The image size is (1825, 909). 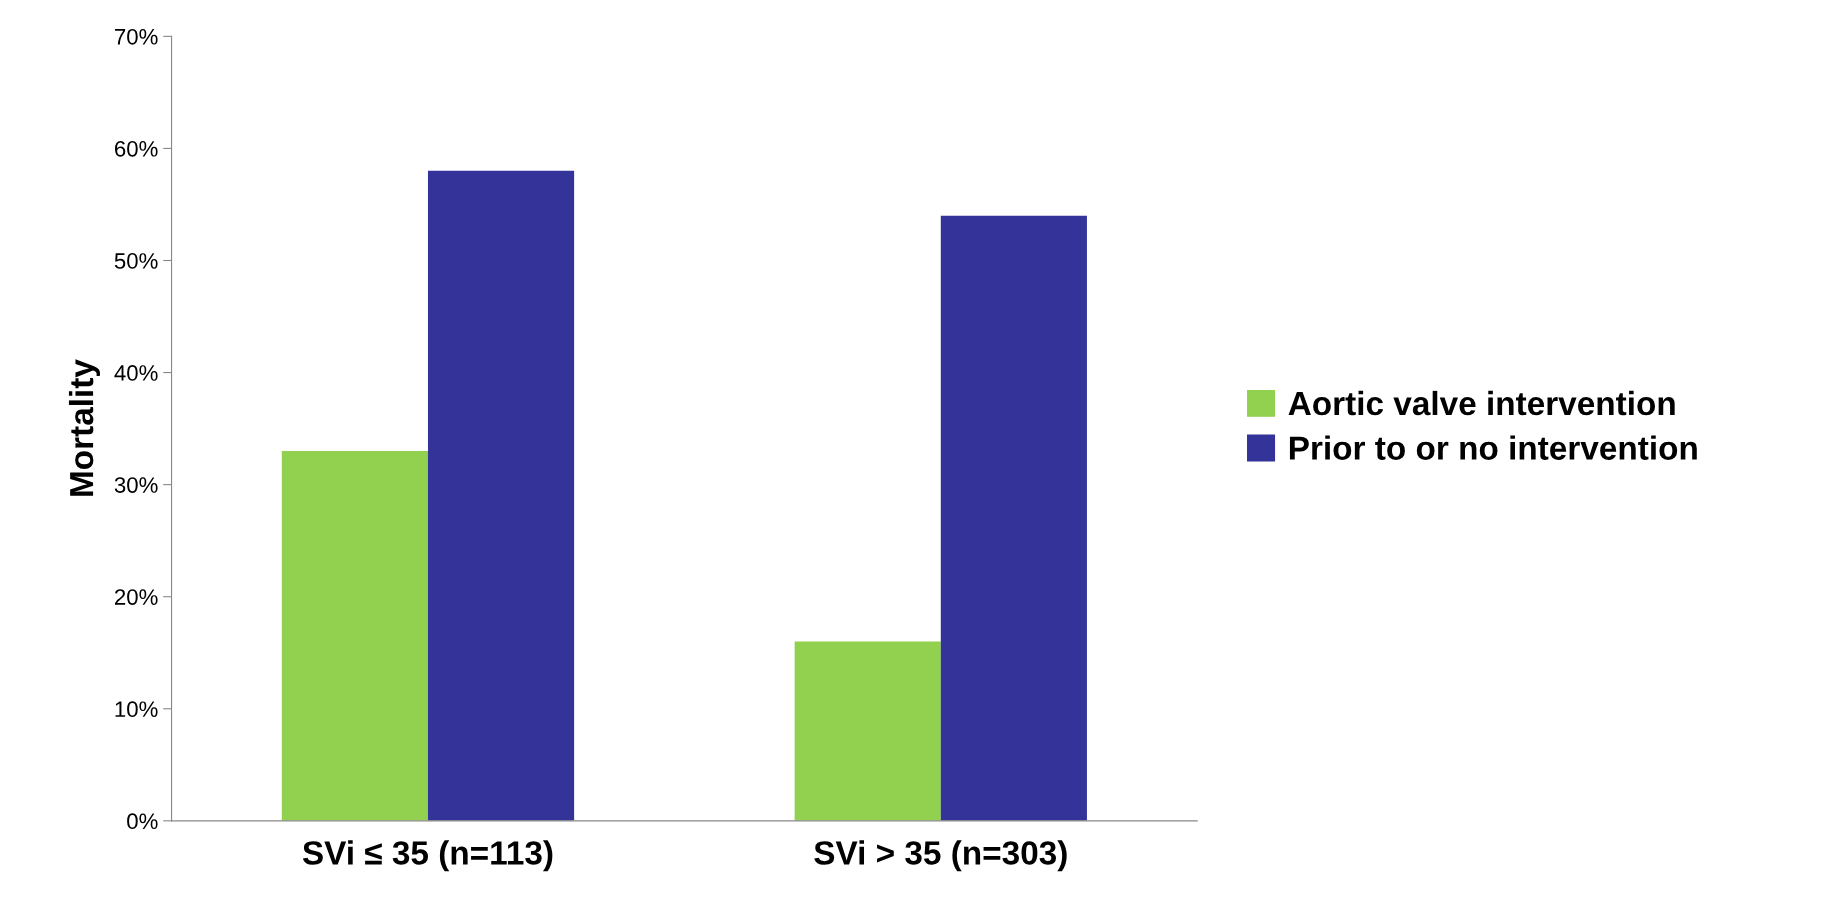 What do you see at coordinates (1481, 403) in the screenshot?
I see `legend-label: Aortic valve intervention` at bounding box center [1481, 403].